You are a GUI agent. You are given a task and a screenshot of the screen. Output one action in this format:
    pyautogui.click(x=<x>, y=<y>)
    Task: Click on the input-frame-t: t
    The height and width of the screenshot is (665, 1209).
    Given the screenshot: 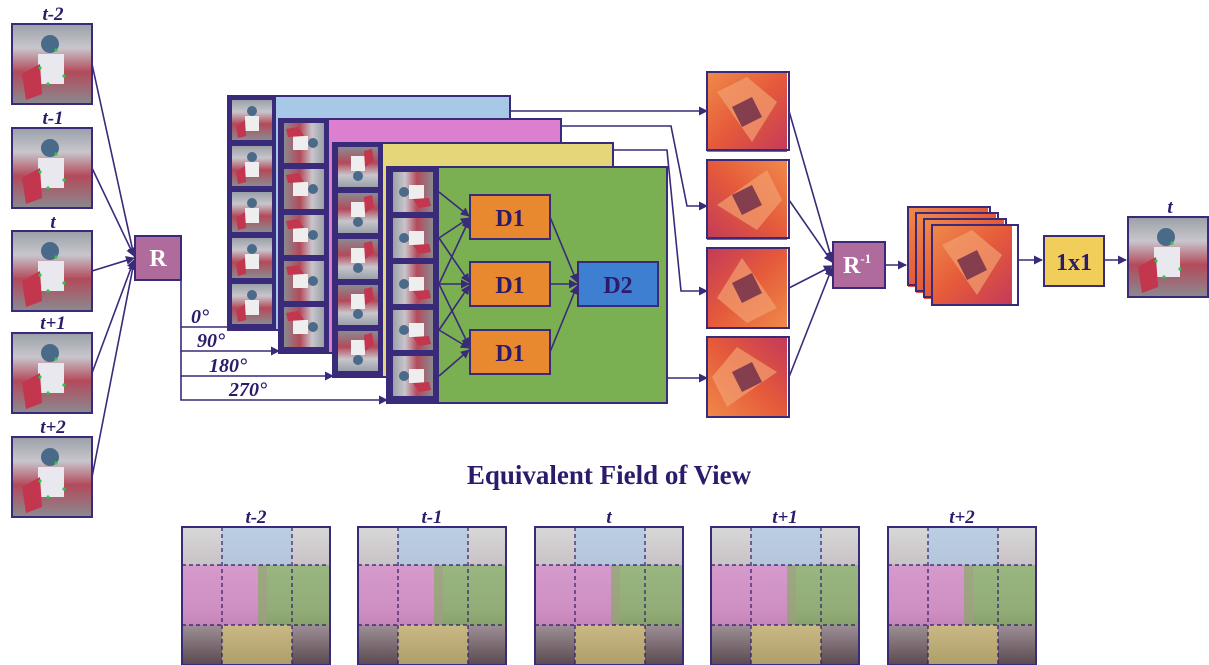 What is the action you would take?
    pyautogui.click(x=52, y=262)
    